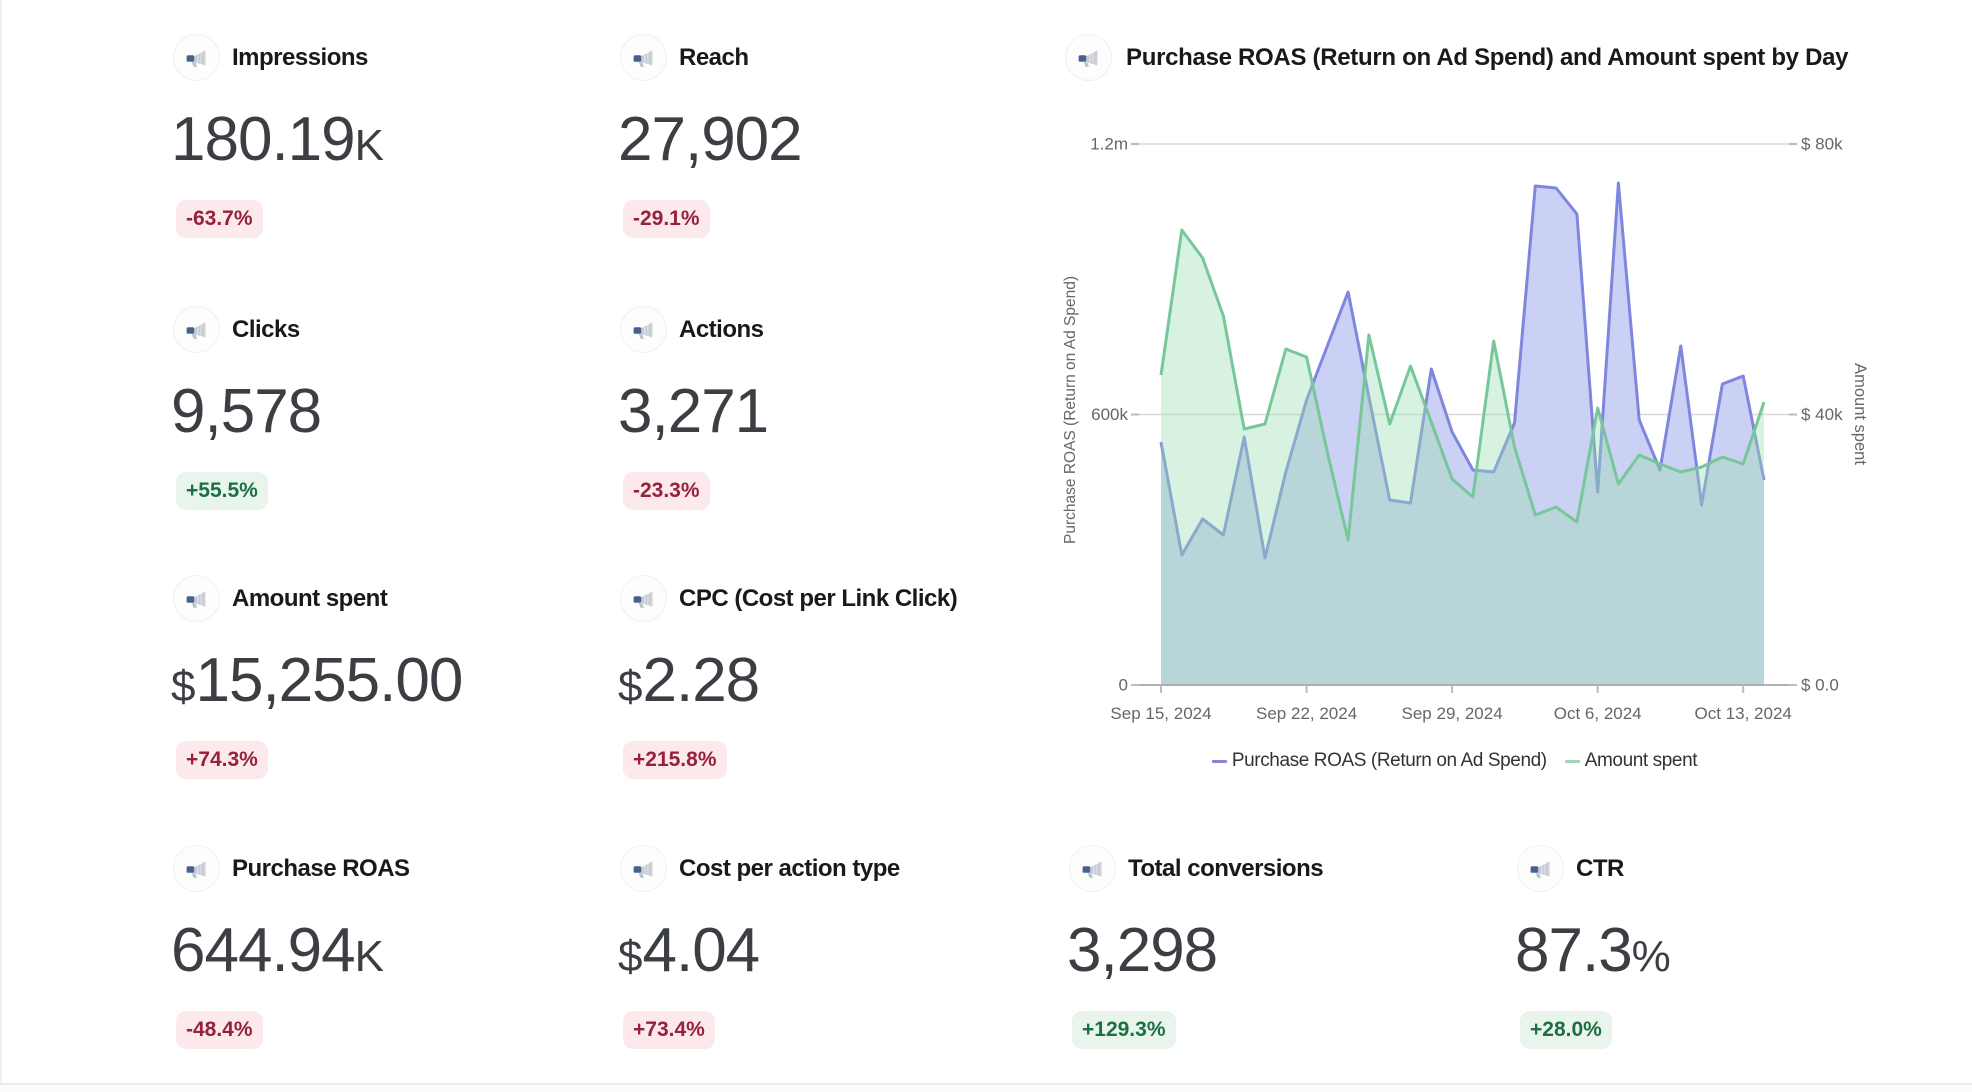 The height and width of the screenshot is (1092, 1972). Describe the element at coordinates (1743, 713) in the screenshot. I see `svg-text: Oct 13, 2024` at that location.